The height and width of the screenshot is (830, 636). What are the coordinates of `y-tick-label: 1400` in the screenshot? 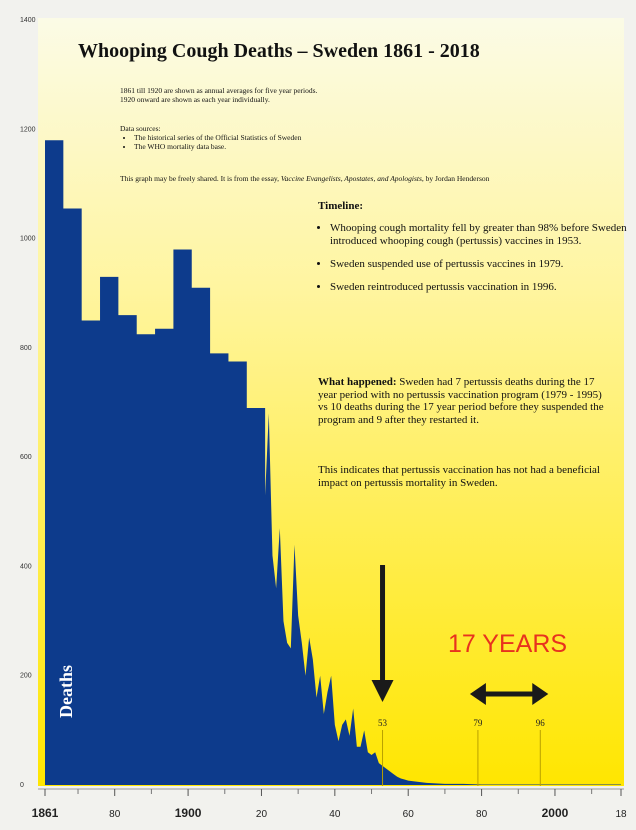 It's located at (28, 20).